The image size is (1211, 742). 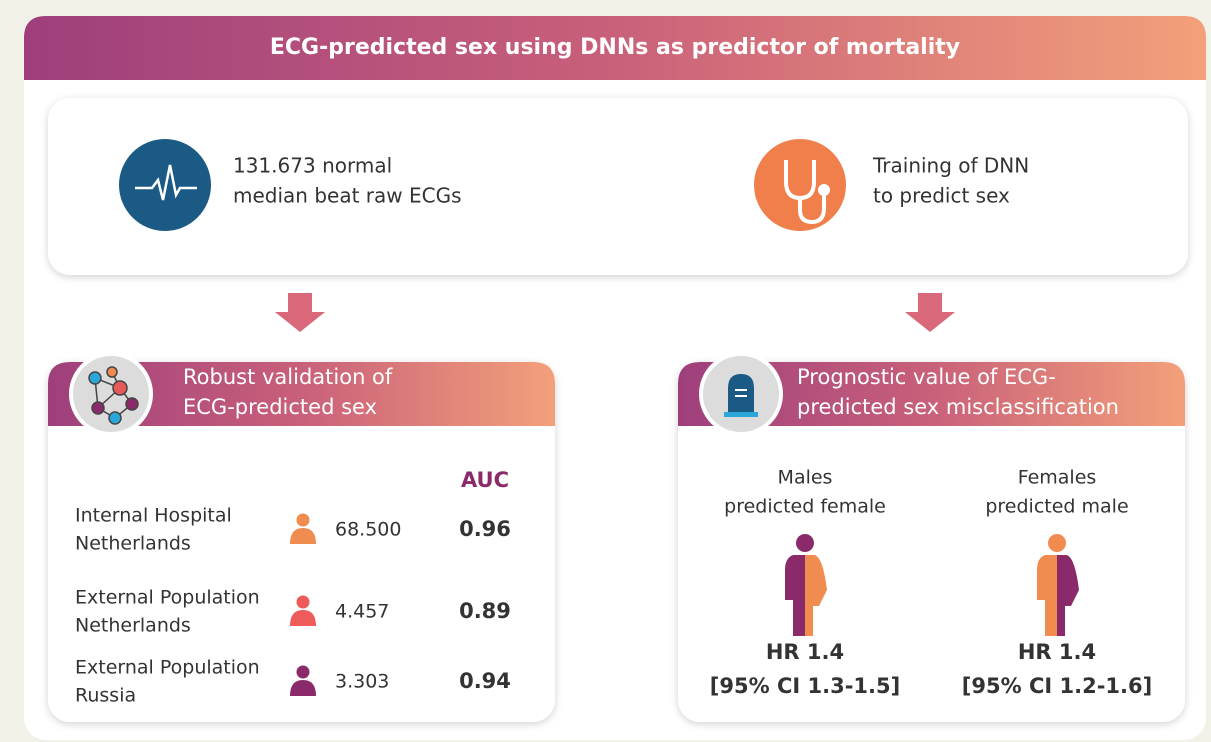 I want to click on panel-title: Prognostic value of ECG-, so click(x=926, y=377).